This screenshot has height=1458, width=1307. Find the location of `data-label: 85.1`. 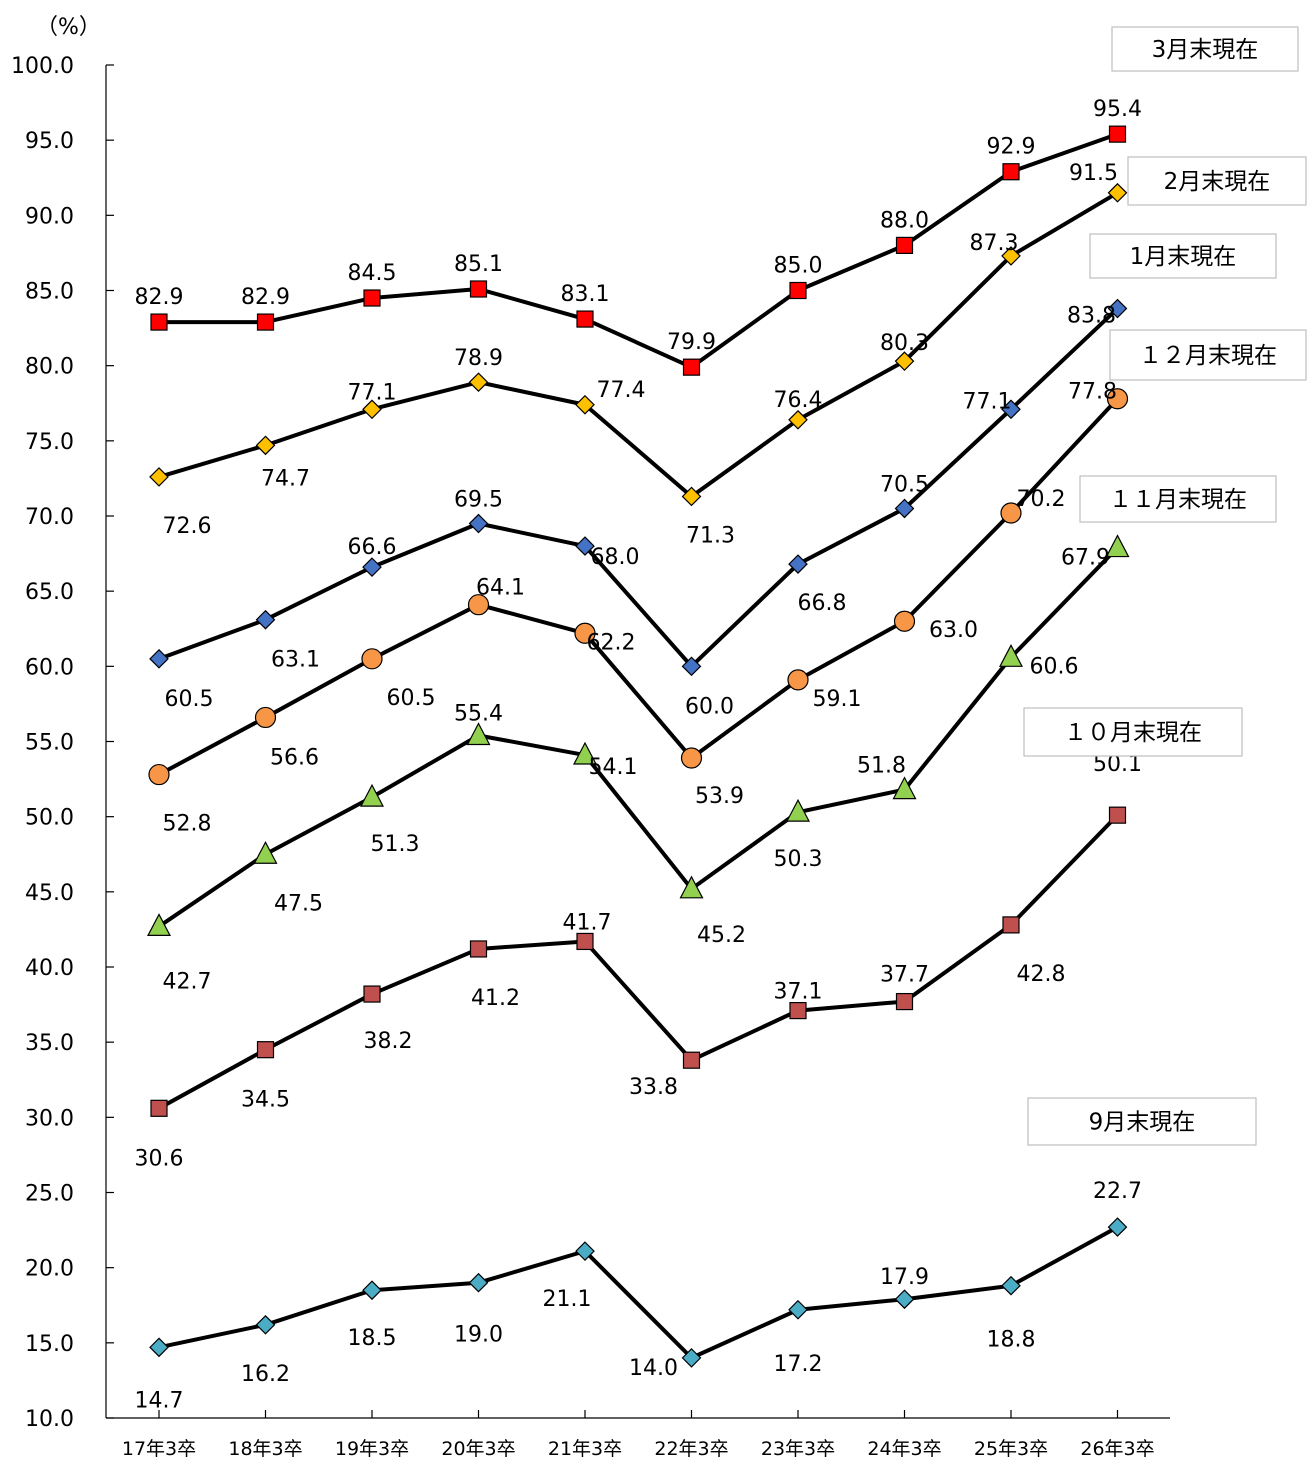

data-label: 85.1 is located at coordinates (478, 264).